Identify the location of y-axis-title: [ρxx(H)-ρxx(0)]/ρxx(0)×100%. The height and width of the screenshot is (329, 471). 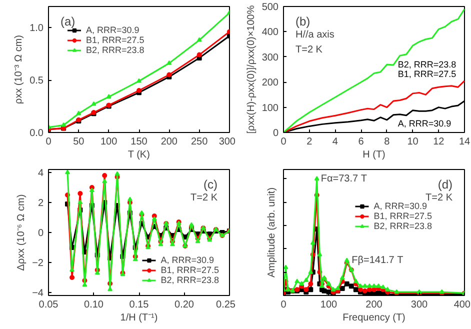
(251, 69).